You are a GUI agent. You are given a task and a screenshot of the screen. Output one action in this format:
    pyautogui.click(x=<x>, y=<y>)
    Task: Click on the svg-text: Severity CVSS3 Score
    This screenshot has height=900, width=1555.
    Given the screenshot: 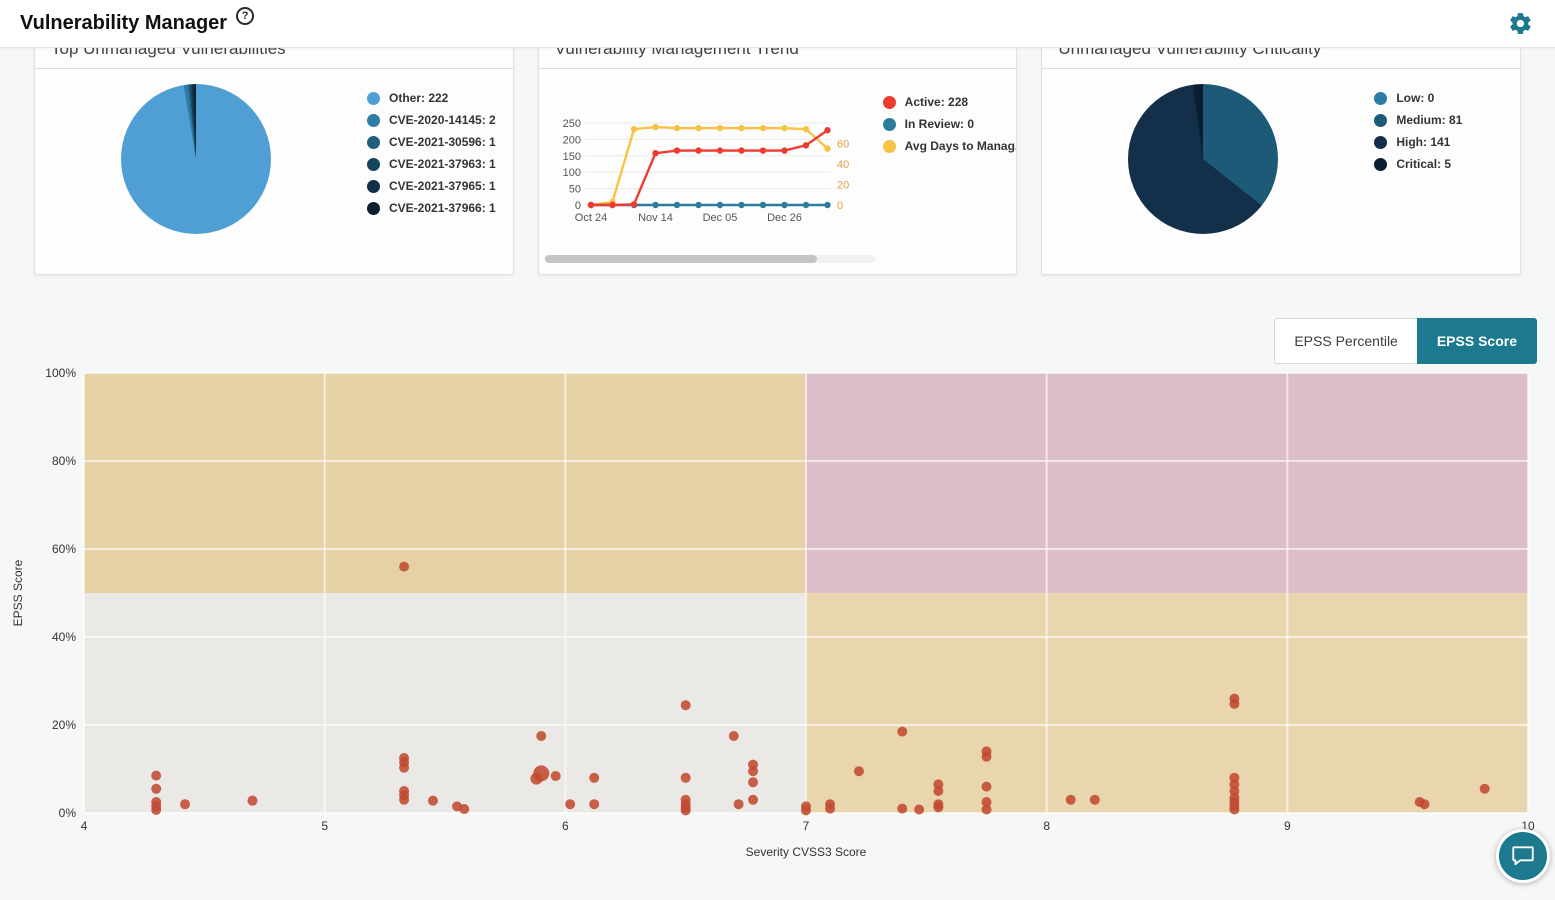 What is the action you would take?
    pyautogui.click(x=806, y=852)
    